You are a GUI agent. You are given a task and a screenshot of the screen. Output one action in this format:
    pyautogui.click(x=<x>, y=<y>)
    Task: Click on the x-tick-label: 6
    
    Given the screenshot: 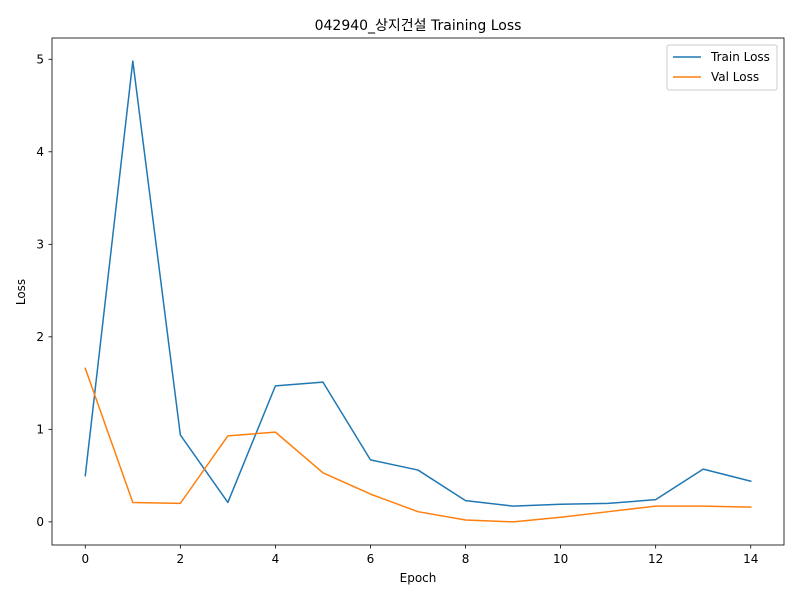 What is the action you would take?
    pyautogui.click(x=371, y=559)
    